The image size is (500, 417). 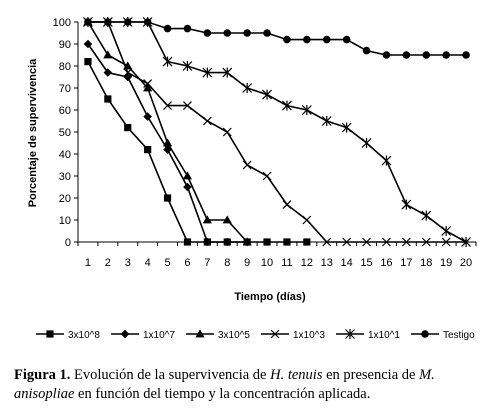 I want to click on x-tick-label: 2, so click(x=108, y=263).